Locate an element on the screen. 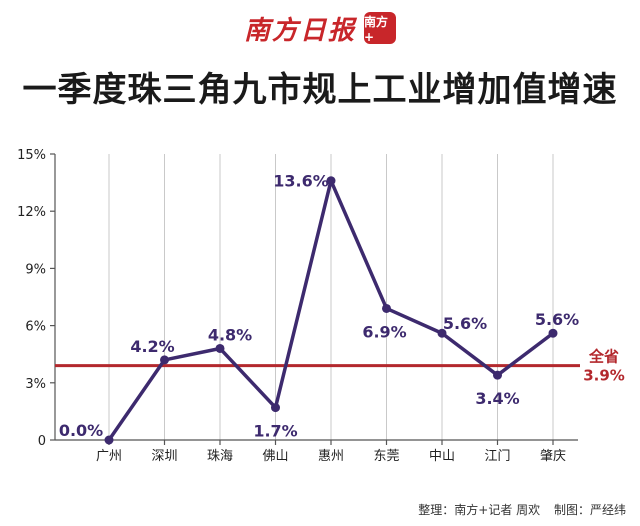  y-tick-label: 12% is located at coordinates (31, 212).